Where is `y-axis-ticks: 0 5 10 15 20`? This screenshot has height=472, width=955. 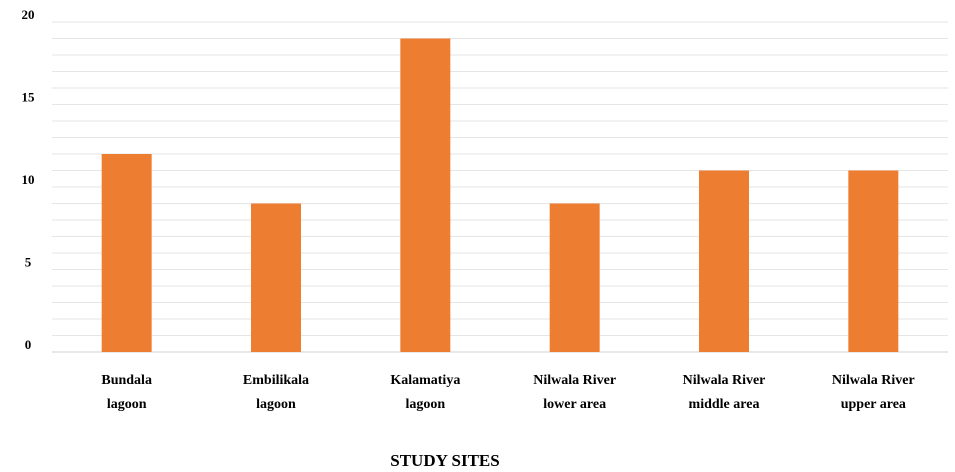 y-axis-ticks: 0 5 10 15 20 is located at coordinates (29, 179).